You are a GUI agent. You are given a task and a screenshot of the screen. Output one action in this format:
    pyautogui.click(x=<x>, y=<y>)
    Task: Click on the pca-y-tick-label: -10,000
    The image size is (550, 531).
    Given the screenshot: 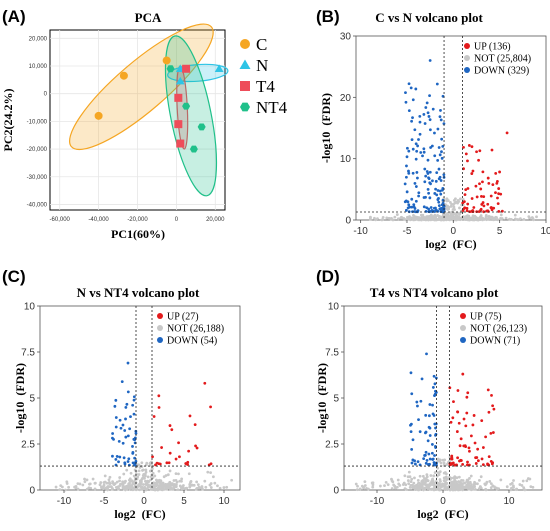 What is the action you would take?
    pyautogui.click(x=37, y=122)
    